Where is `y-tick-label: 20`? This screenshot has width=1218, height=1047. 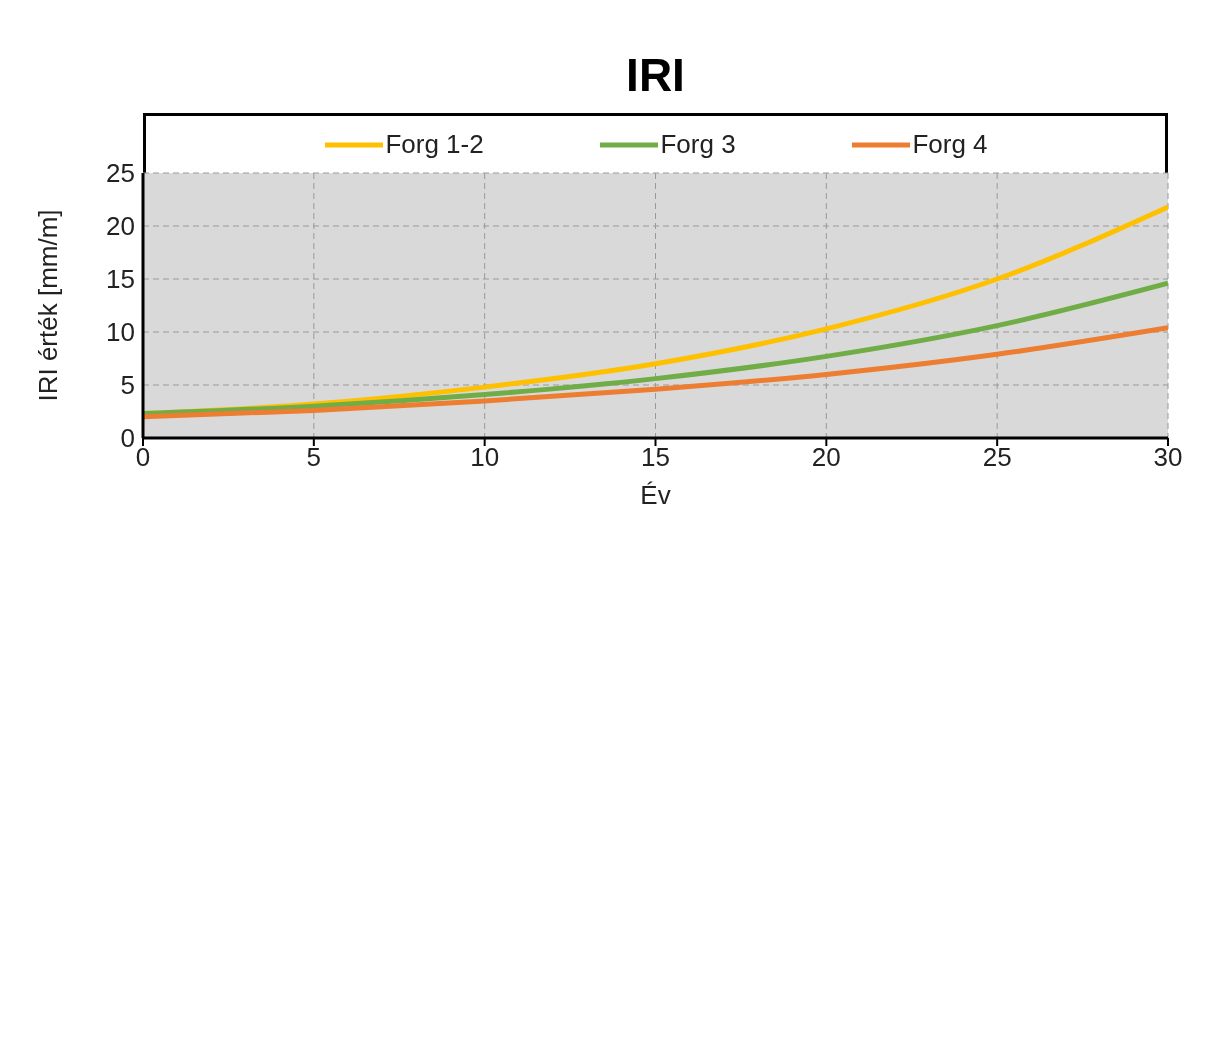 y-tick-label: 20 is located at coordinates (120, 226).